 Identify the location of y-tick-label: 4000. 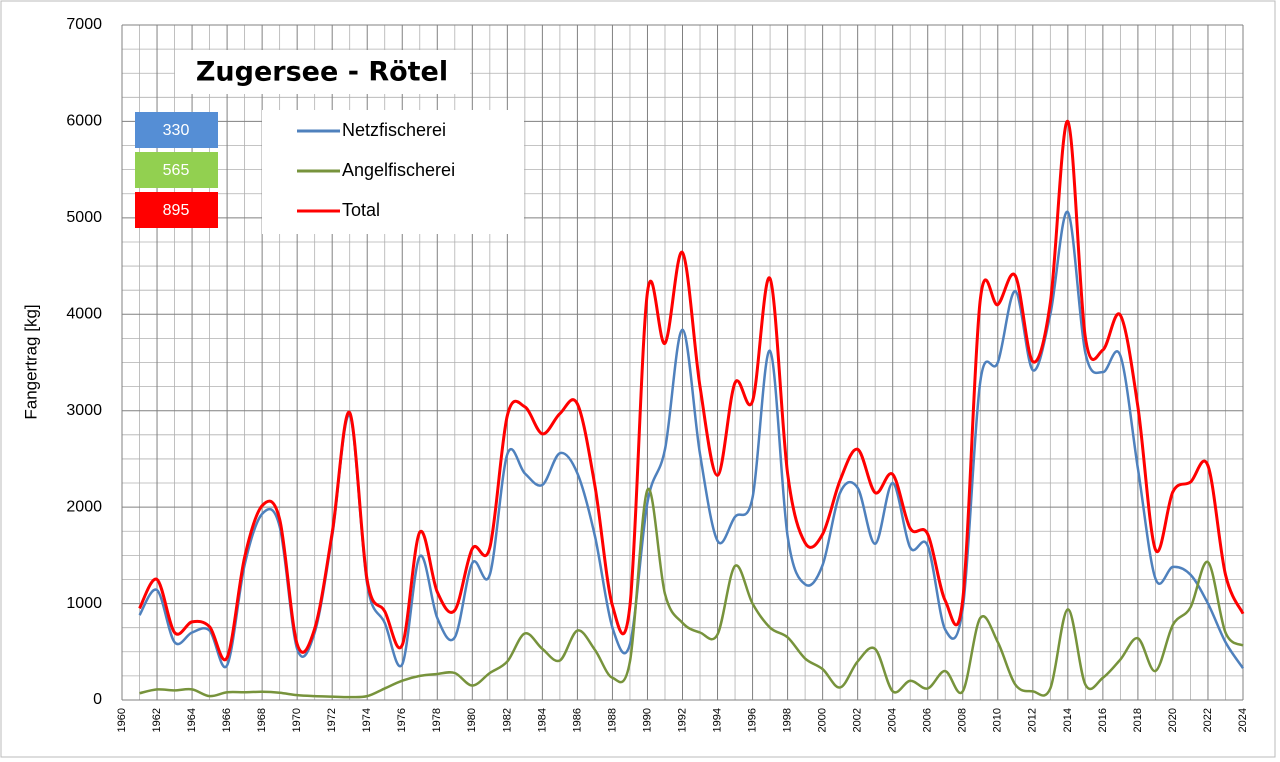
(84, 314).